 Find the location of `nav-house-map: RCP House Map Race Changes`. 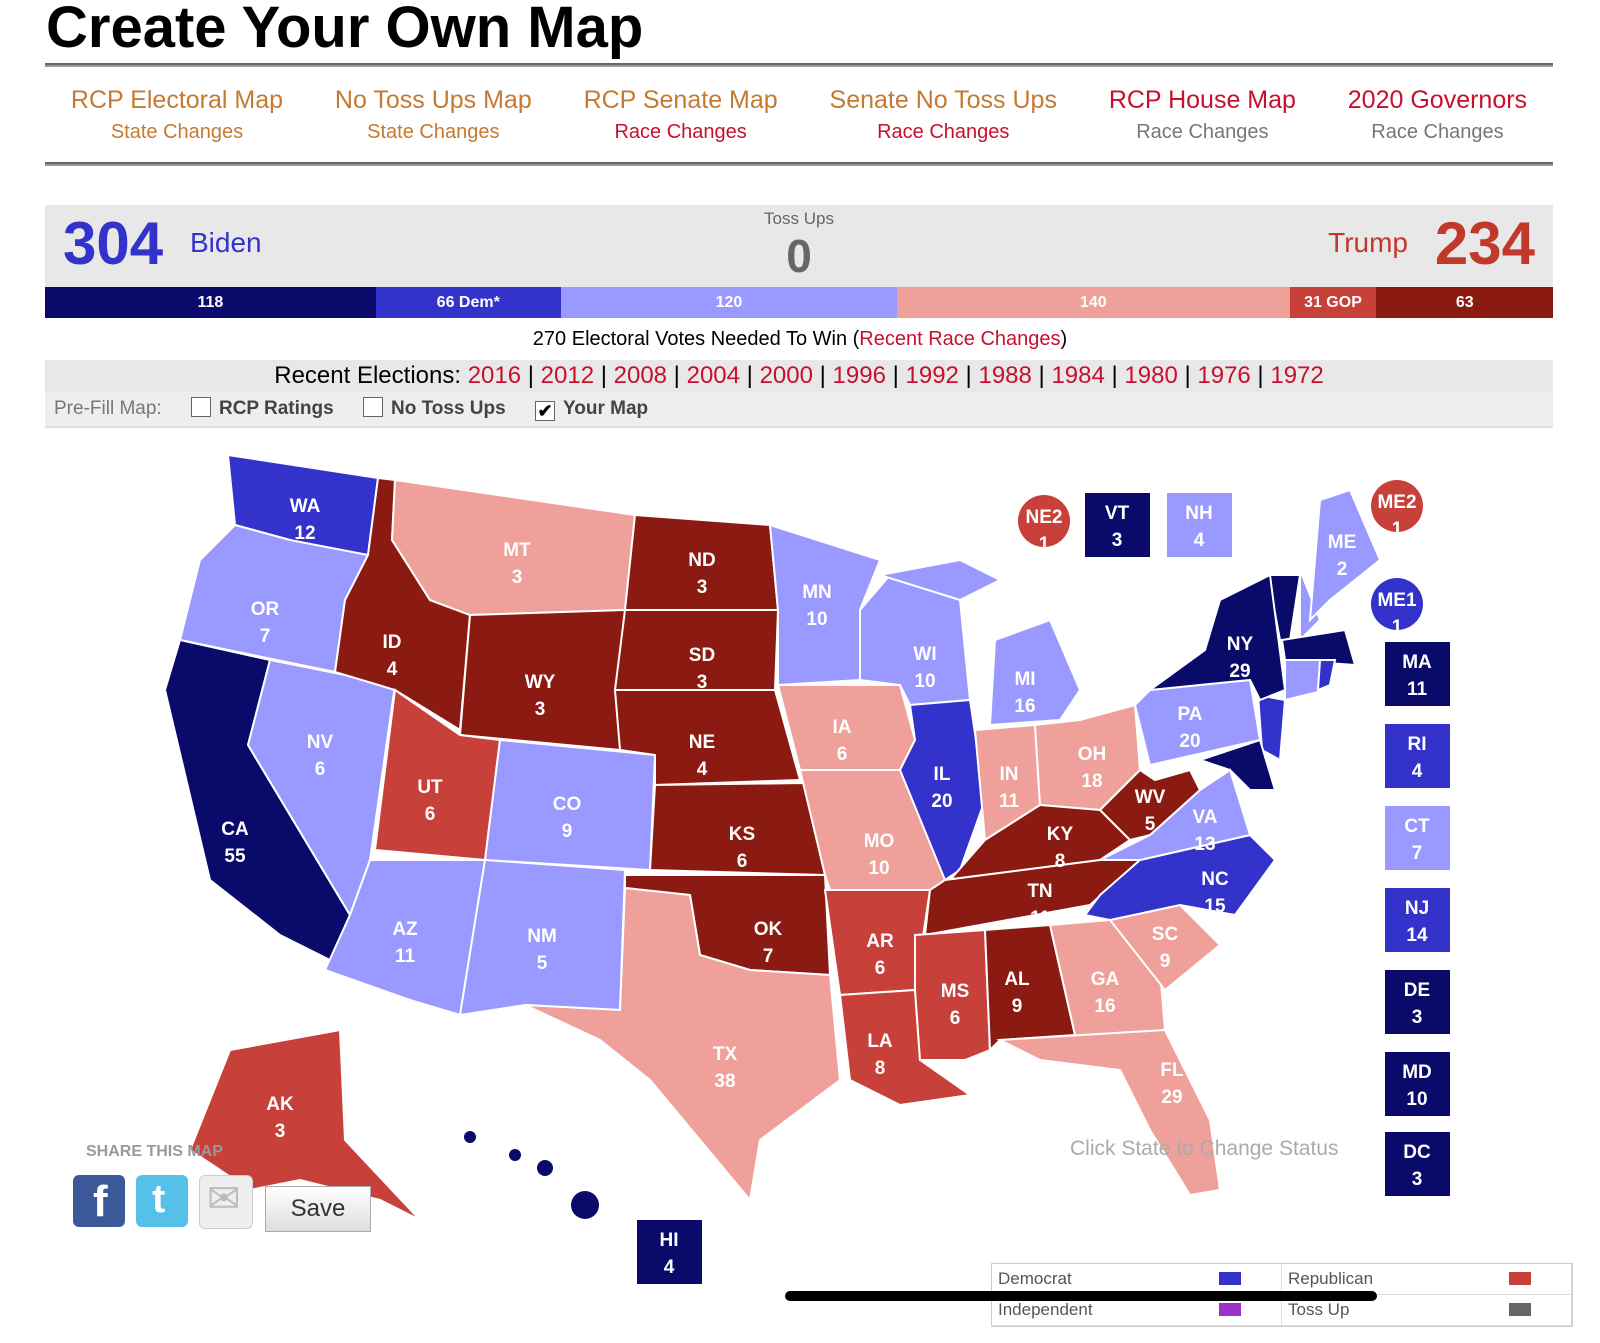

nav-house-map: RCP House Map Race Changes is located at coordinates (1202, 114).